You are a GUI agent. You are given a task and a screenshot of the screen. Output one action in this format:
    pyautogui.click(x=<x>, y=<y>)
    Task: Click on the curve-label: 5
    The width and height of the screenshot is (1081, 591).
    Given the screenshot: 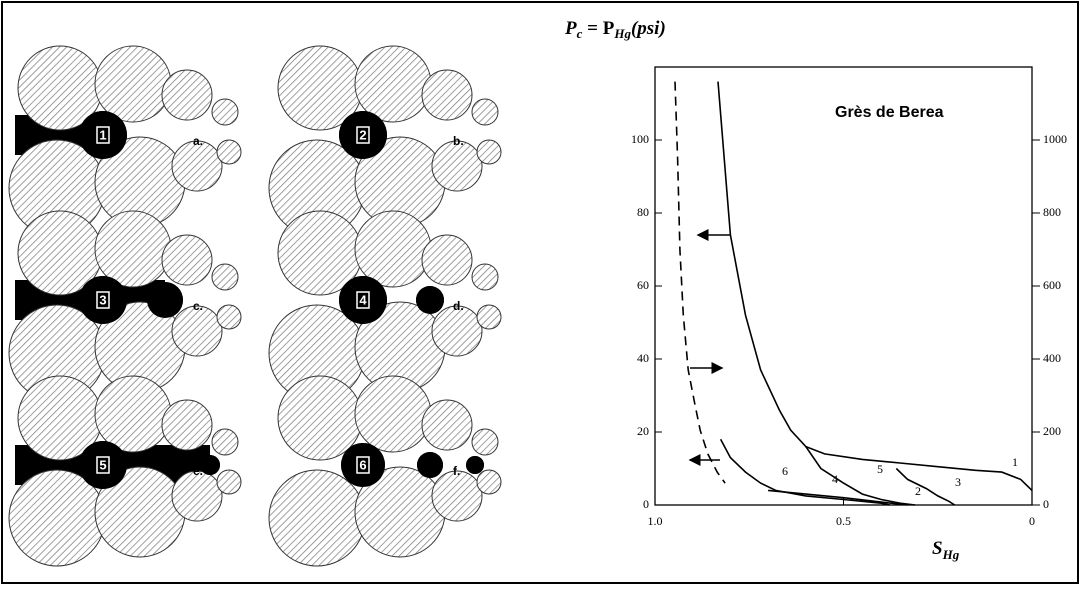 What is the action you would take?
    pyautogui.click(x=880, y=469)
    